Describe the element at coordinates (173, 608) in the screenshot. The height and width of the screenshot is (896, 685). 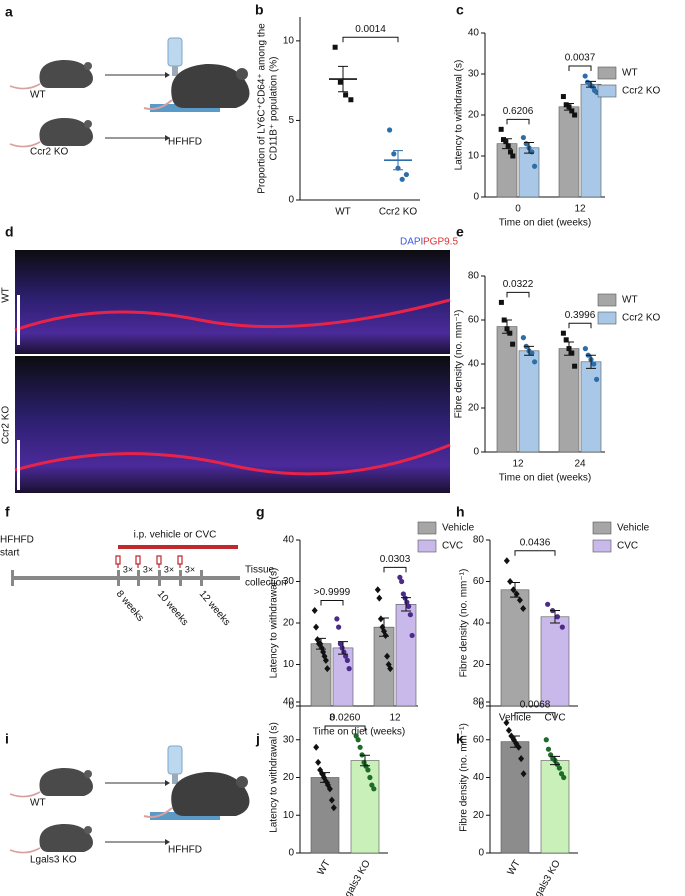
I see `week-label: 10 weeks` at that location.